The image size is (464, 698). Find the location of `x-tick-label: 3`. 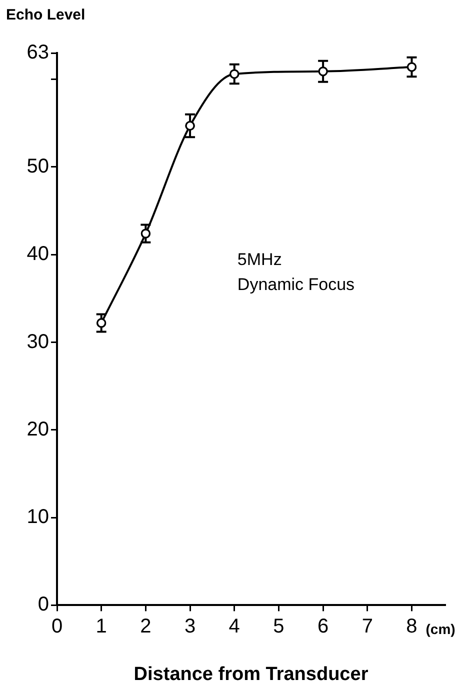

x-tick-label: 3 is located at coordinates (190, 627).